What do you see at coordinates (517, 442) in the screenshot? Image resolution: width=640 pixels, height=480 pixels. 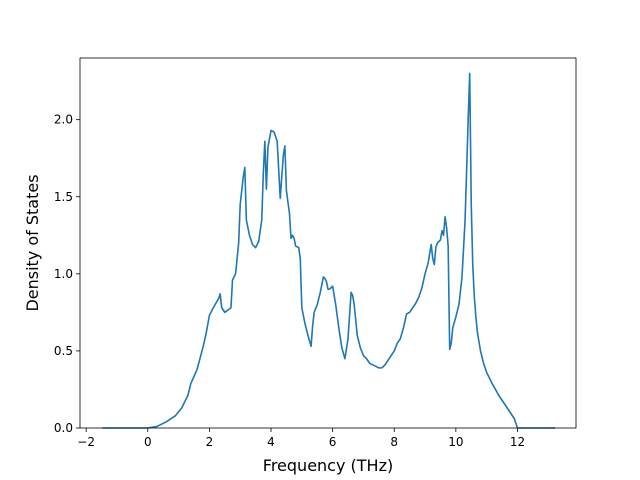 I see `x-tick-label: 12` at bounding box center [517, 442].